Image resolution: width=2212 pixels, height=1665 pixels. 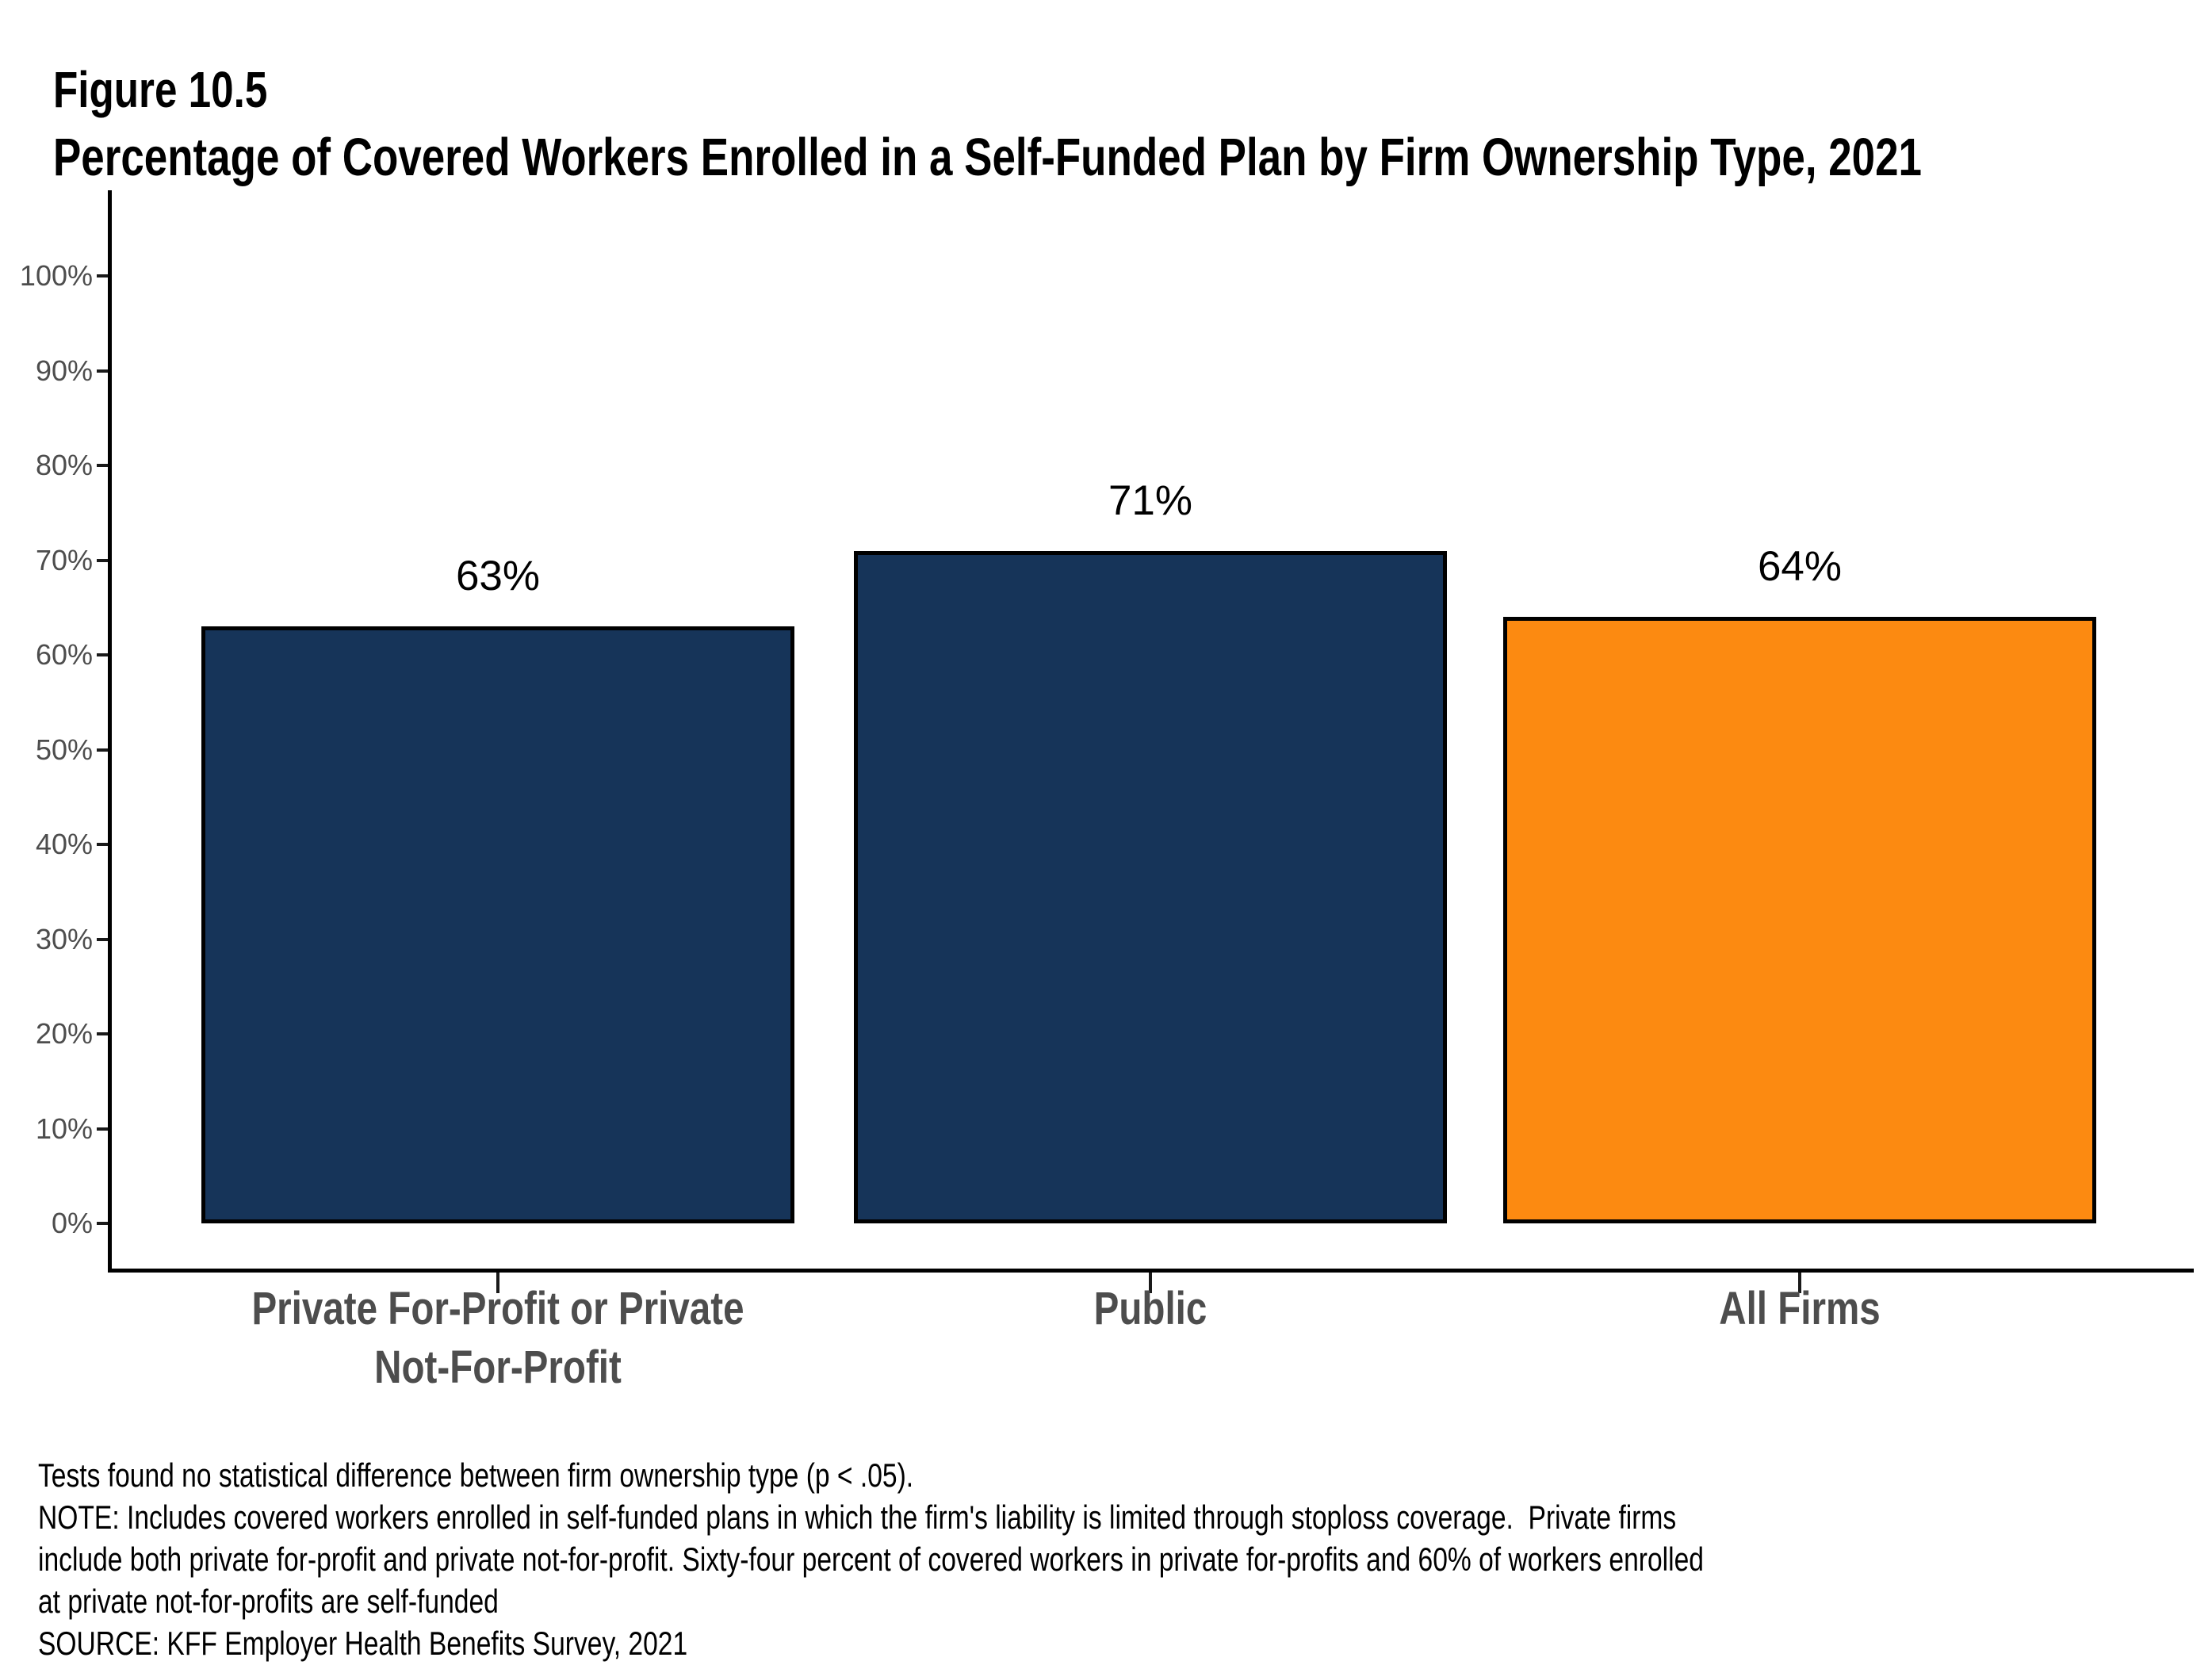 I want to click on figure-number: Figure 10.5, so click(x=161, y=89).